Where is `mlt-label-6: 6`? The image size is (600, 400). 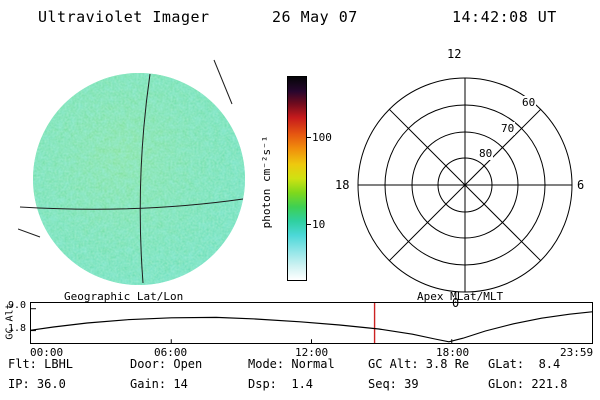
mlt-label-6: 6 is located at coordinates (581, 185).